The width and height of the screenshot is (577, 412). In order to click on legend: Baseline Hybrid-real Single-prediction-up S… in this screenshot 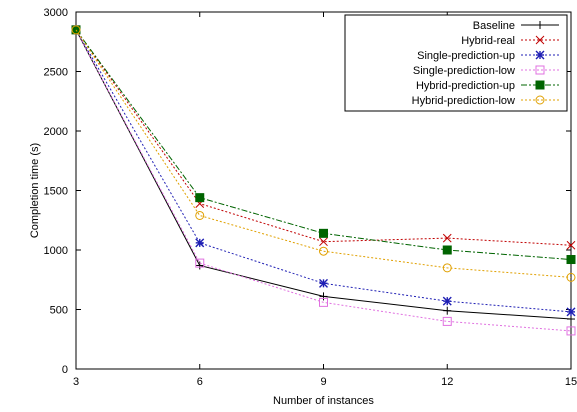, I will do `click(456, 63)`.